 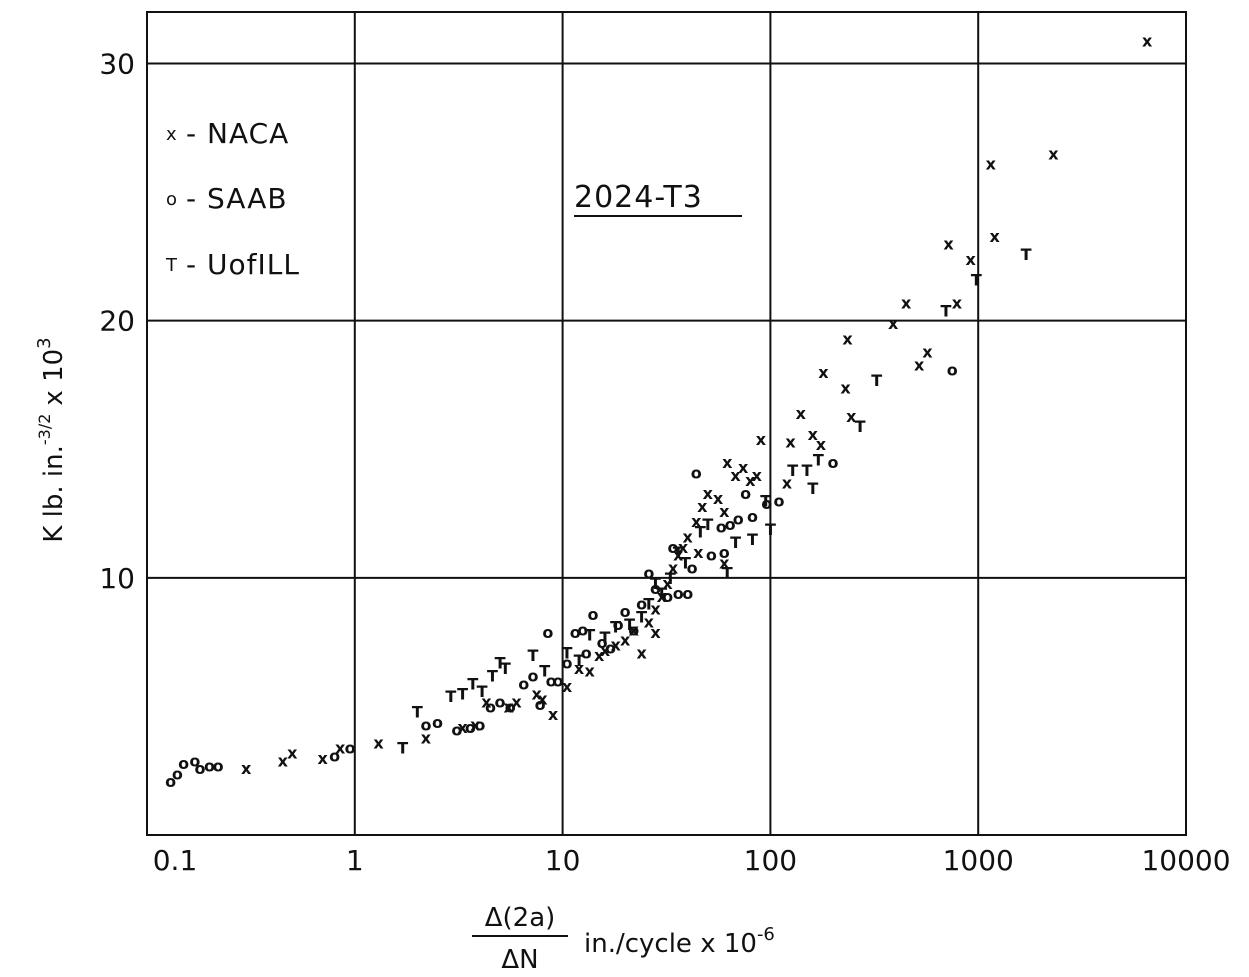 What do you see at coordinates (171, 199) in the screenshot?
I see `legend-symbol-saab: o` at bounding box center [171, 199].